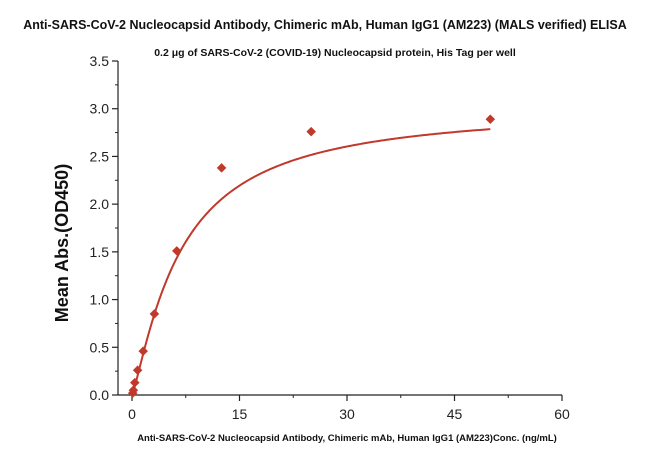  I want to click on x-tick-label: 15, so click(240, 414).